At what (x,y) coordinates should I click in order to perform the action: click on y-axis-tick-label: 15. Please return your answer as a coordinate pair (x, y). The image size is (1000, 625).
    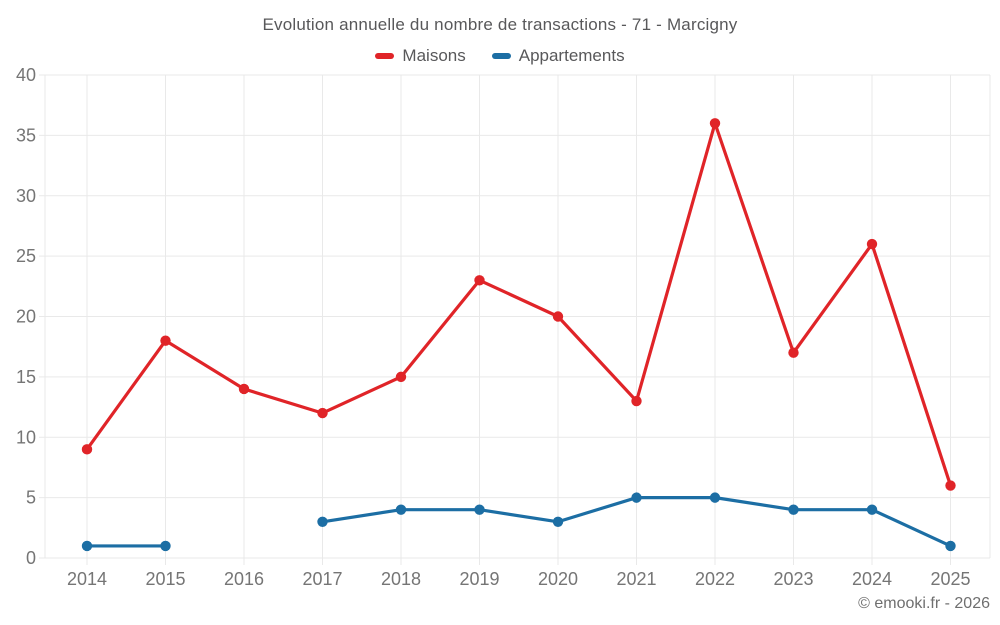
    Looking at the image, I should click on (26, 377).